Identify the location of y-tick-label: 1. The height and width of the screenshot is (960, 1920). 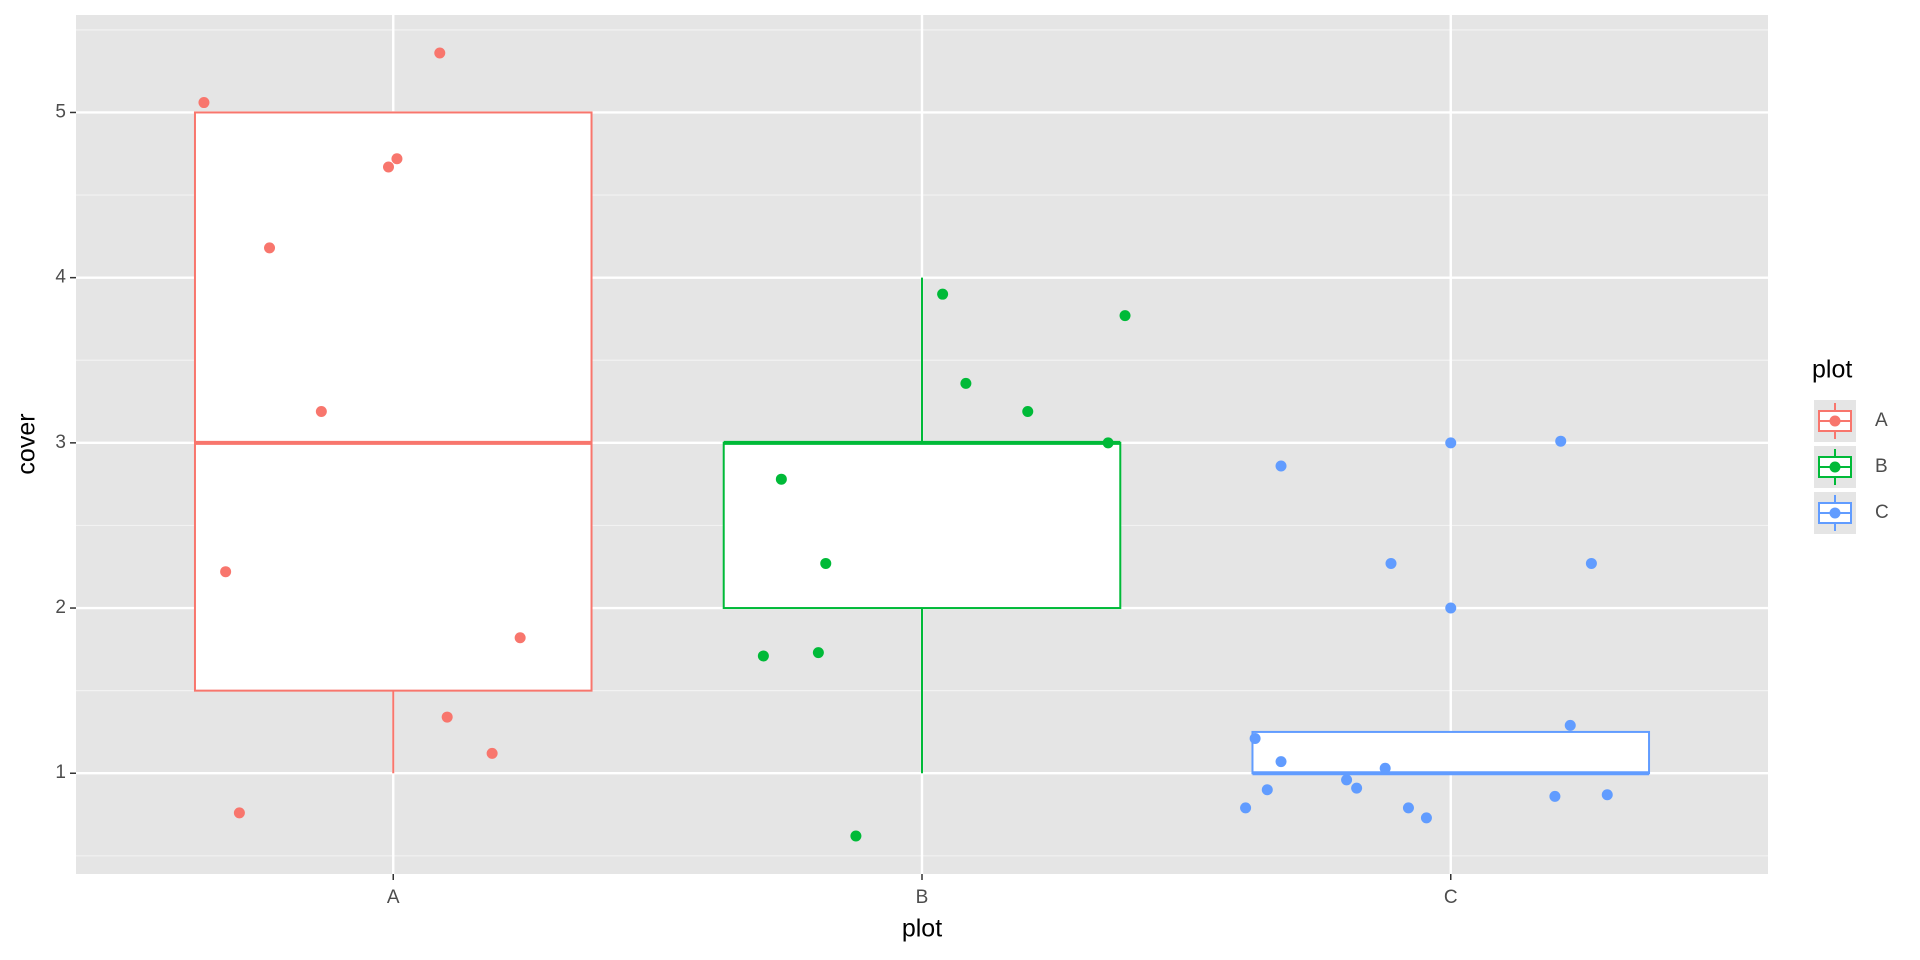
(60, 772).